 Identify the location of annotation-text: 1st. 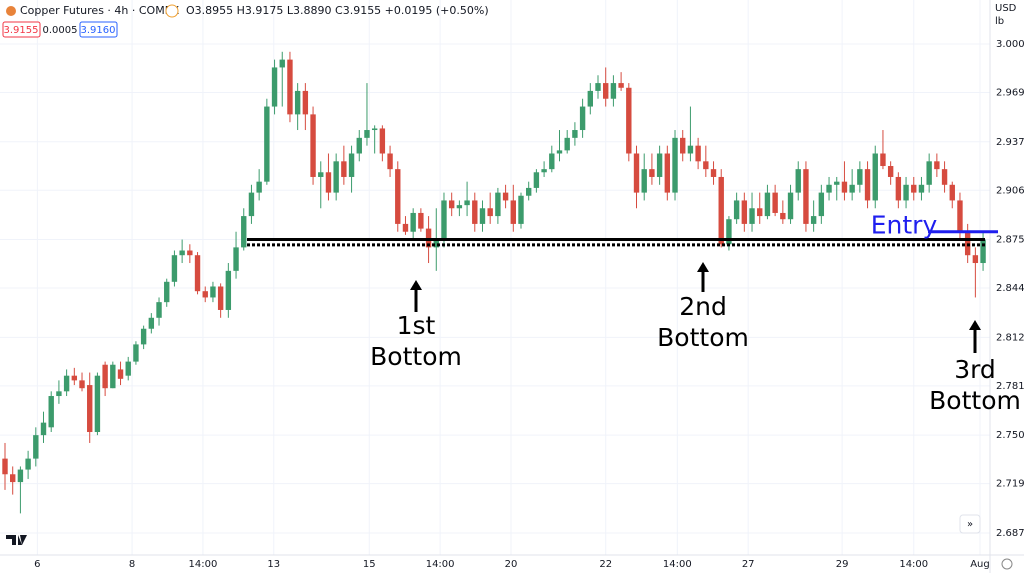
(416, 325).